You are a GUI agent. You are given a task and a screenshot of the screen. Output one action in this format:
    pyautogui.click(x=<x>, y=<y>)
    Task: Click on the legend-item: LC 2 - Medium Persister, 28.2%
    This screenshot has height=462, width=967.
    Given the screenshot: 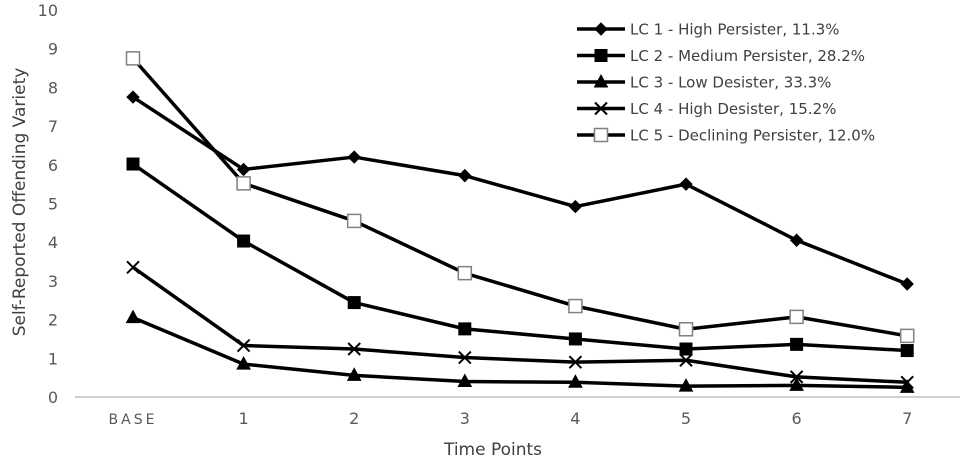 What is the action you would take?
    pyautogui.click(x=721, y=56)
    